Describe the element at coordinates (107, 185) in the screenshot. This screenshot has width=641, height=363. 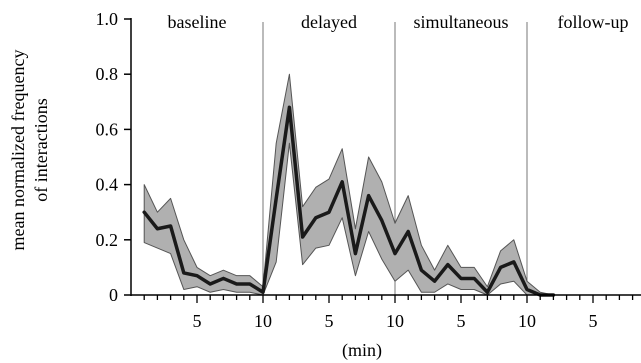
I see `y-tick-label: 0.4` at that location.